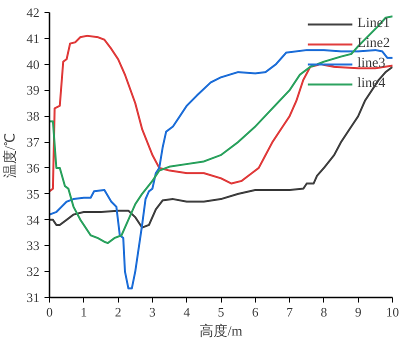 The image size is (406, 342). I want to click on y-tick-label: 32, so click(33, 272).